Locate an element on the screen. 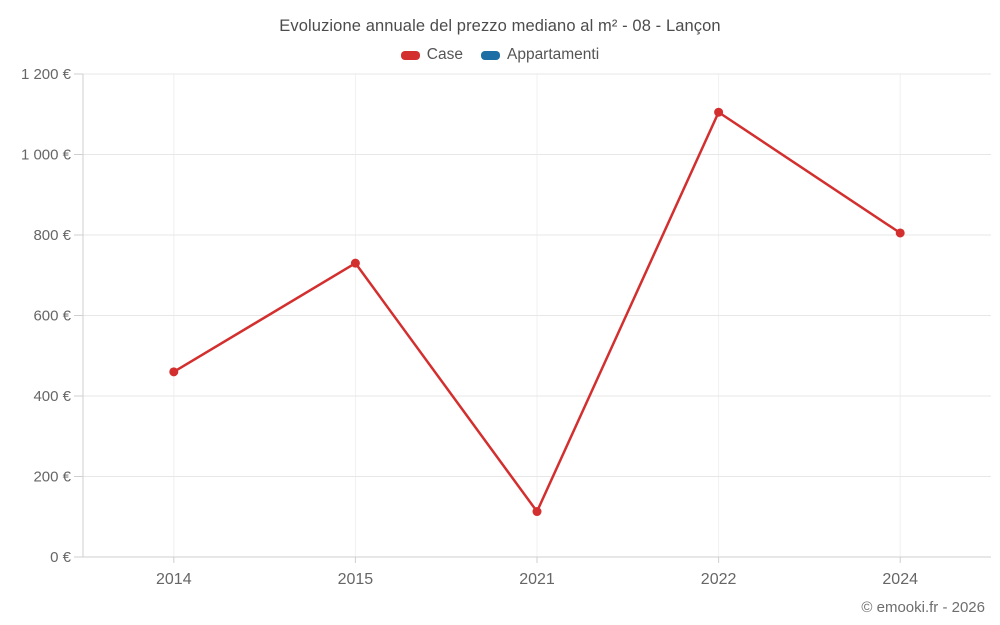  legend-item-case: Case is located at coordinates (431, 55).